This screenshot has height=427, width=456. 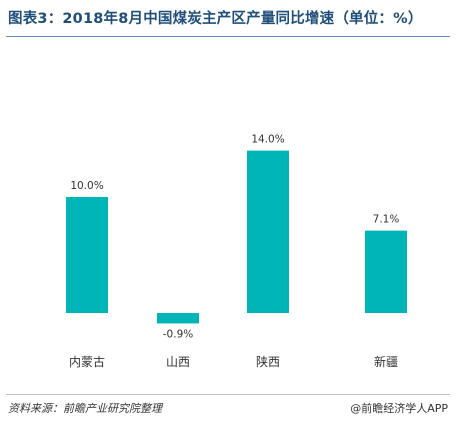 I want to click on source-note: 资料来源：前瞻产业研究院整理, so click(x=85, y=408).